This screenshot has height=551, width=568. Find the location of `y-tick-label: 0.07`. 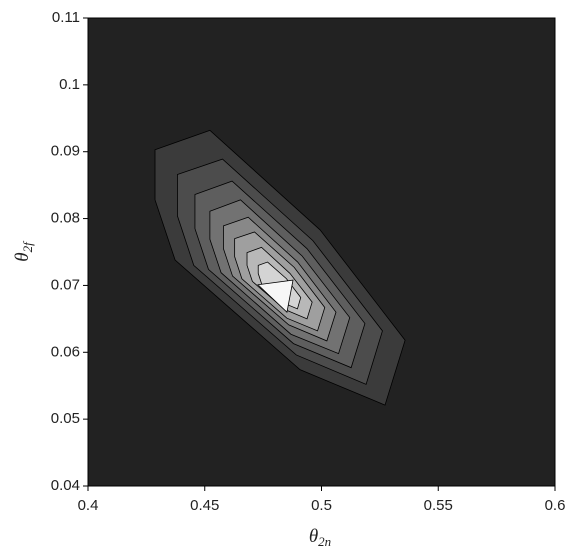

y-tick-label: 0.07 is located at coordinates (65, 284).